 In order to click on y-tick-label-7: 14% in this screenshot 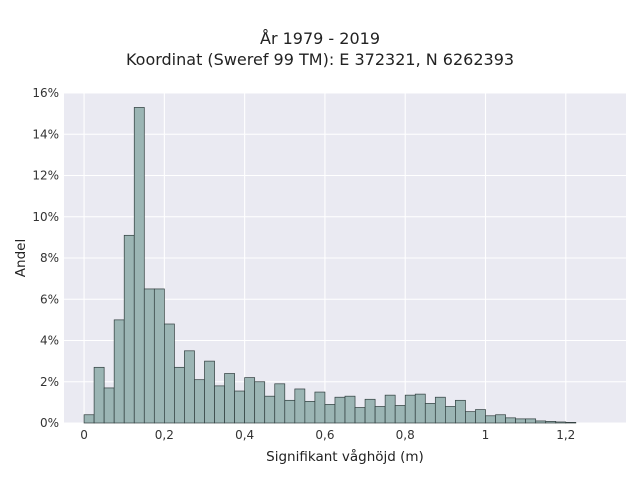, I will do `click(45, 134)`.